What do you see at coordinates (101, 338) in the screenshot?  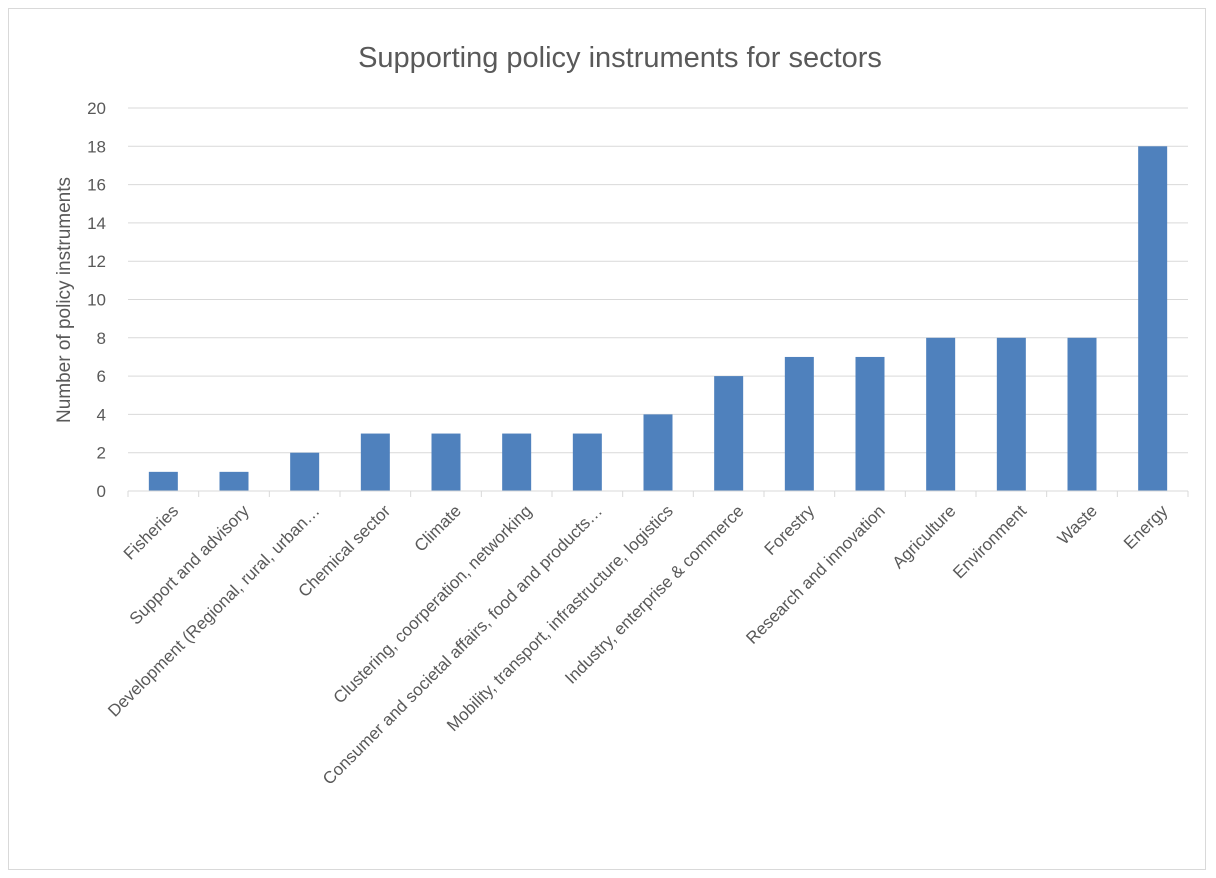 I see `y-tick-label: 8` at bounding box center [101, 338].